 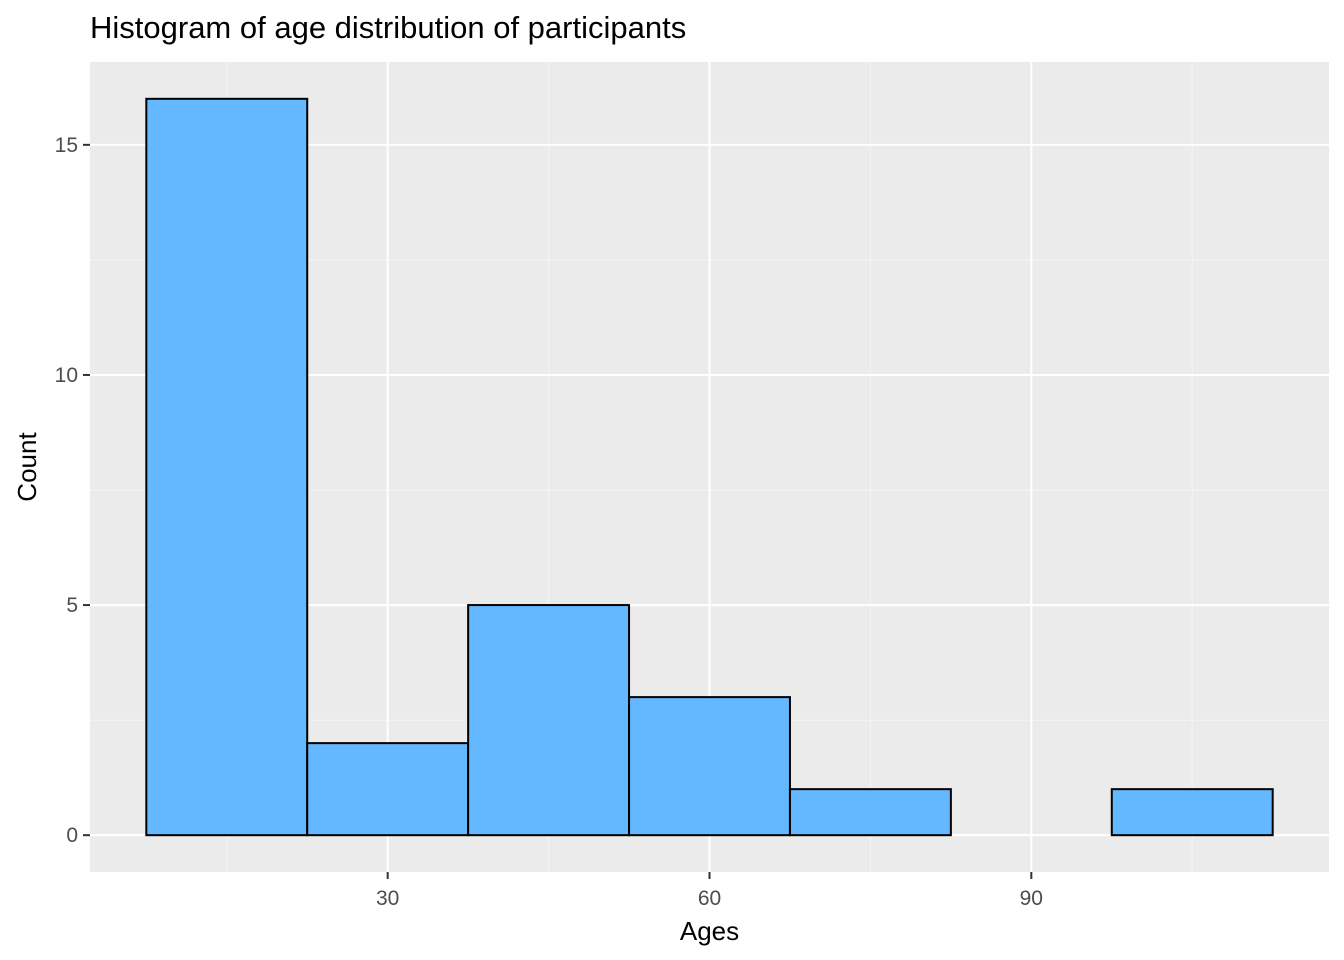 I want to click on y-axis-ticks: 0 5 10 15, so click(x=72, y=490).